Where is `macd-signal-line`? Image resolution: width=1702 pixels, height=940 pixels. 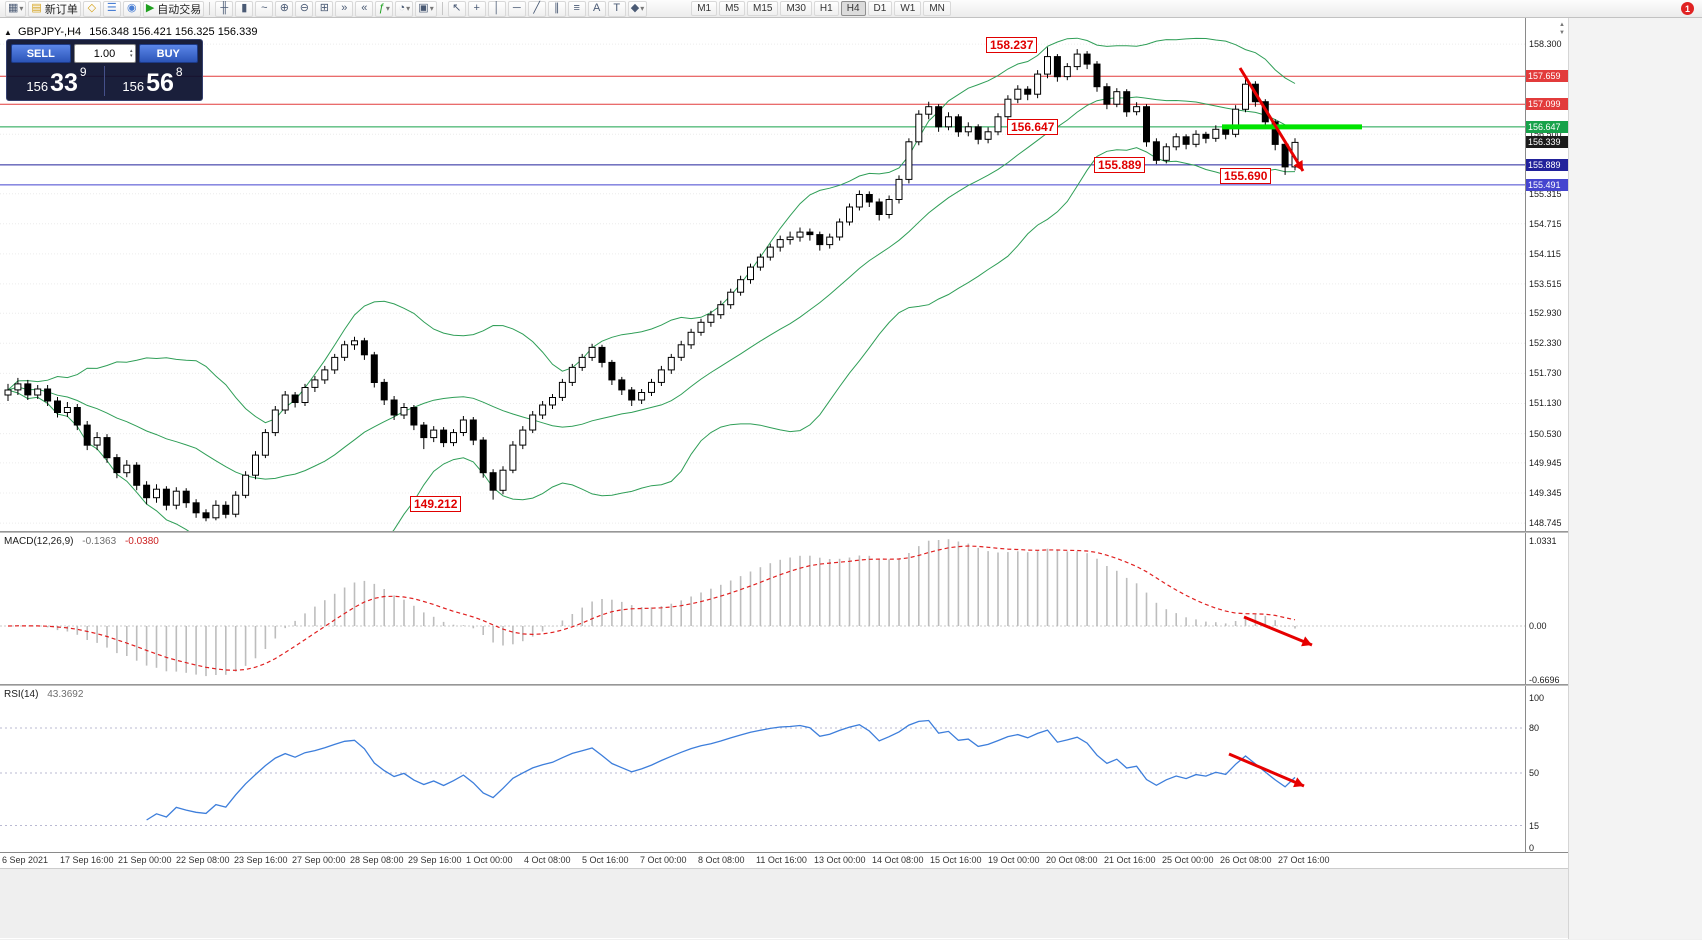 macd-signal-line is located at coordinates (651, 608).